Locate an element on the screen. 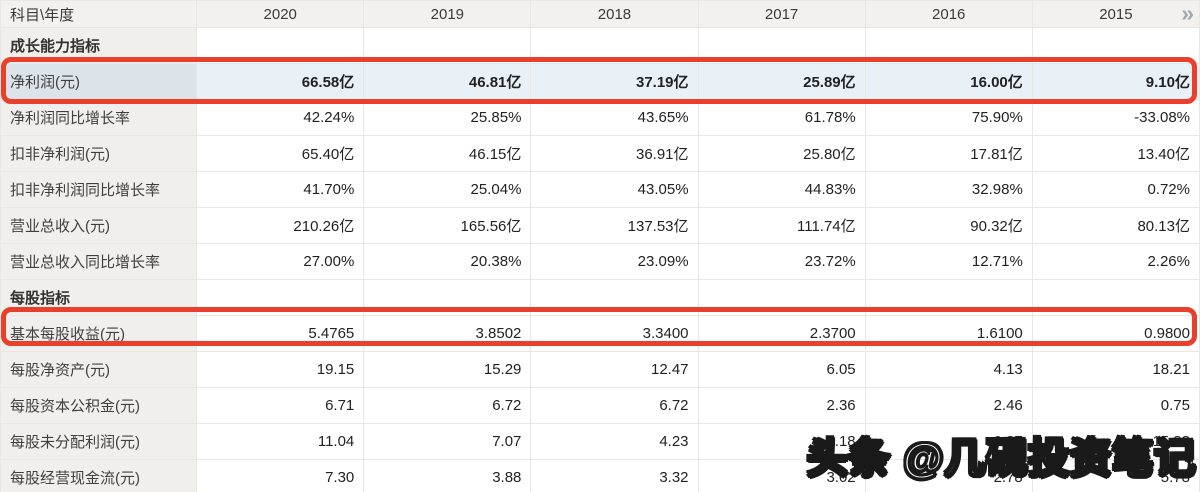 Image resolution: width=1200 pixels, height=492 pixels. cell: 25.85% is located at coordinates (447, 117).